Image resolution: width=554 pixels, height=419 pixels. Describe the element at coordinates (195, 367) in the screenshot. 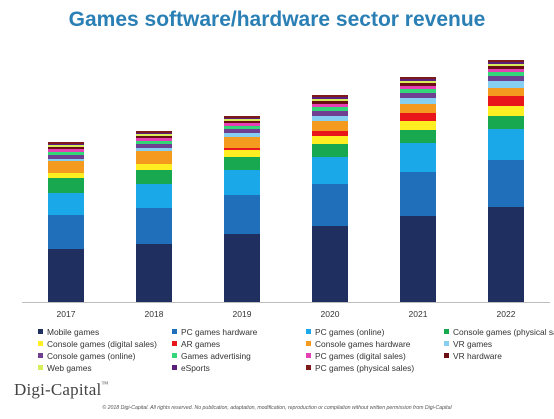

I see `legend-label-13: eSports` at that location.